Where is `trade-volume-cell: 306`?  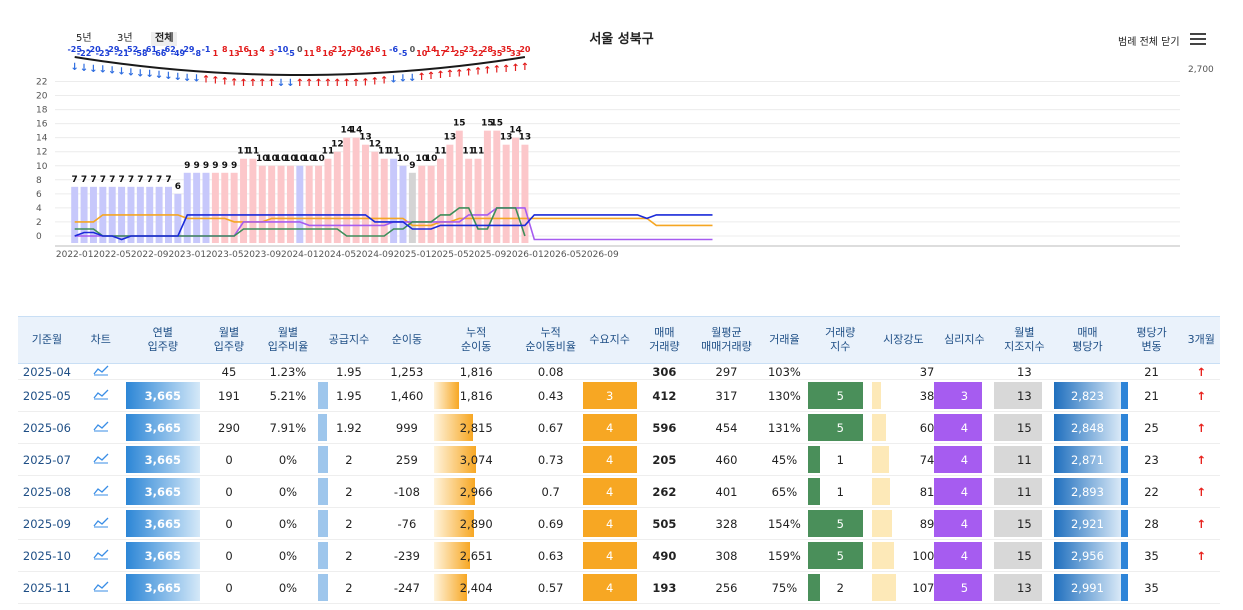 trade-volume-cell: 306 is located at coordinates (664, 371).